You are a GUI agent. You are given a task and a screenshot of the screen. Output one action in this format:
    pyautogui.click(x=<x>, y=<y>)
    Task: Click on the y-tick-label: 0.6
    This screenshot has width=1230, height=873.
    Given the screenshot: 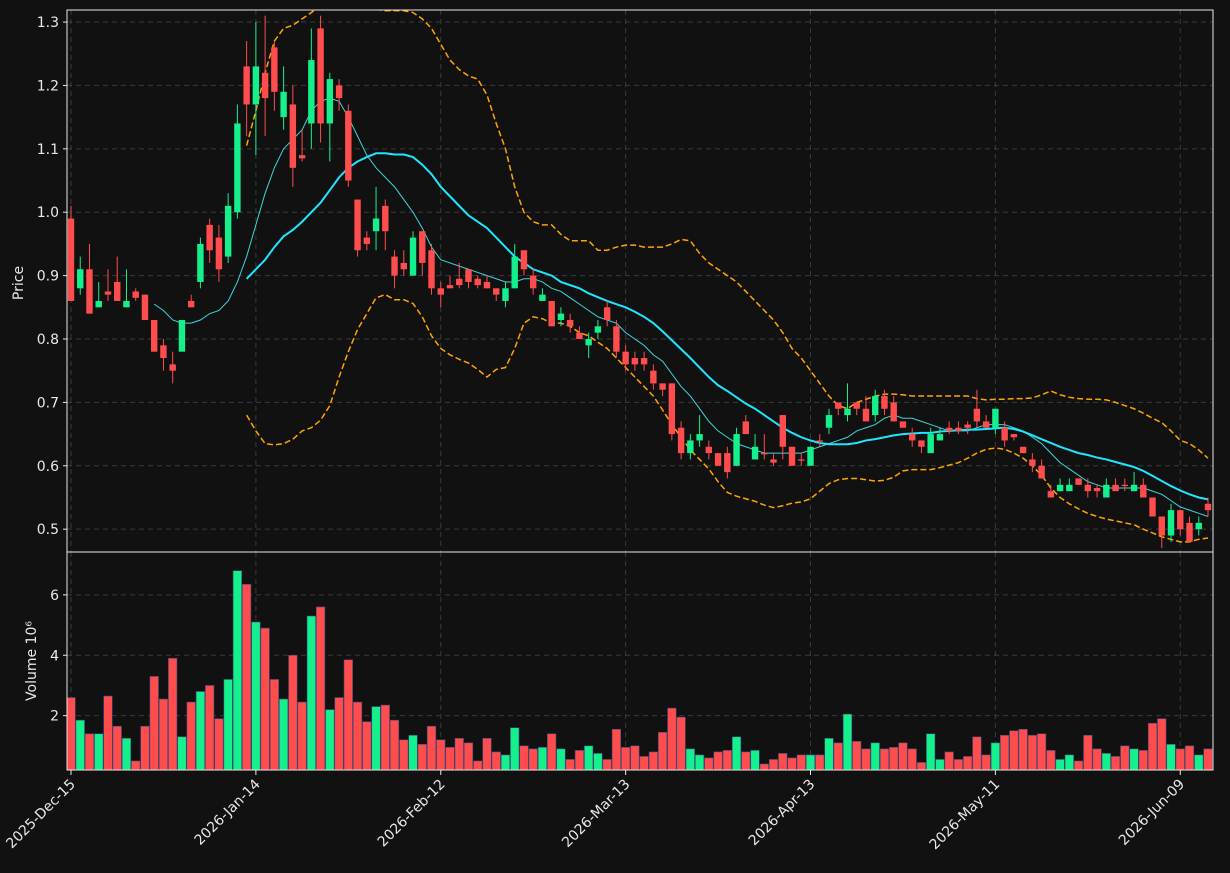 What is the action you would take?
    pyautogui.click(x=48, y=467)
    